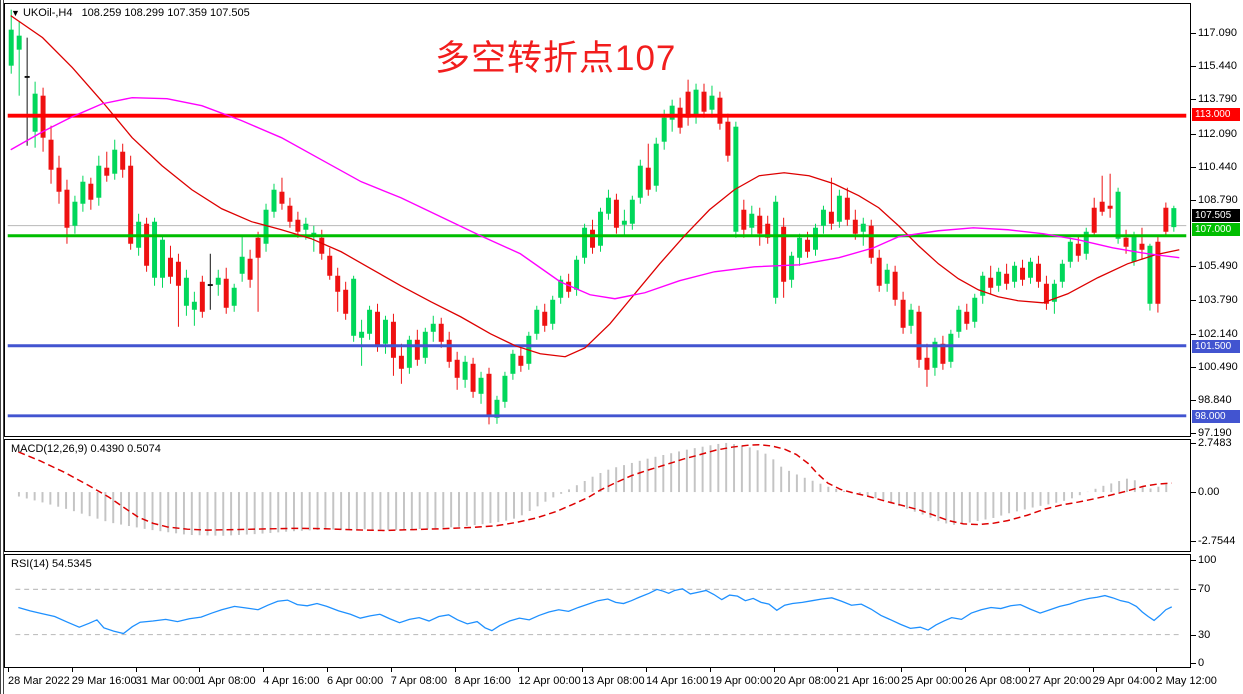  Describe the element at coordinates (1218, 266) in the screenshot. I see `price-axis-label: 105.490` at that location.